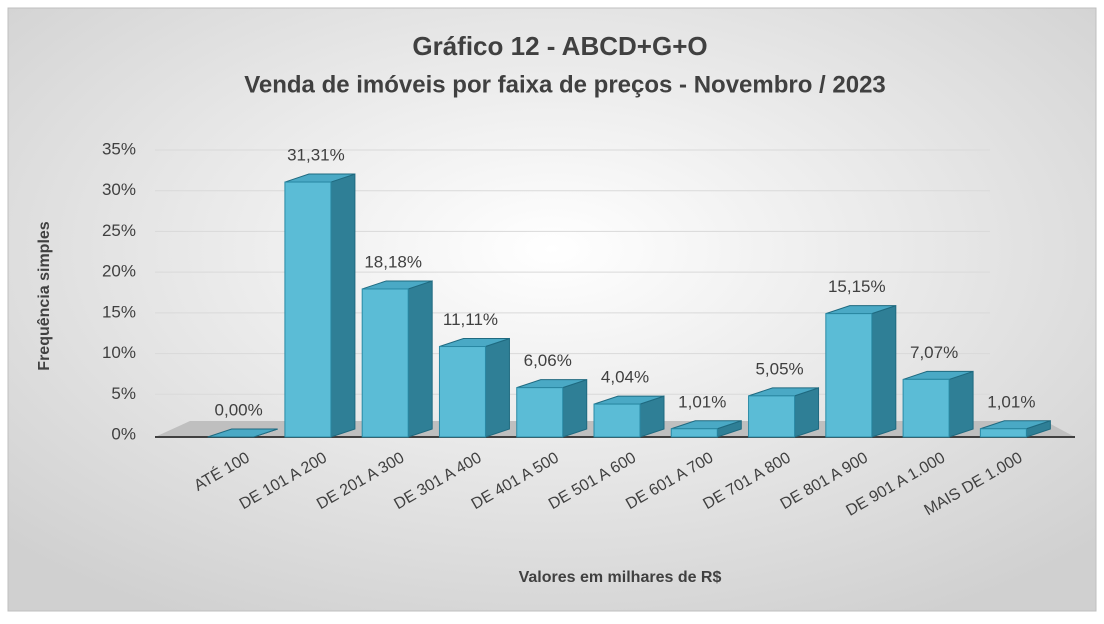 This screenshot has width=1104, height=624. What do you see at coordinates (625, 377) in the screenshot?
I see `data-label: 4,04%` at bounding box center [625, 377].